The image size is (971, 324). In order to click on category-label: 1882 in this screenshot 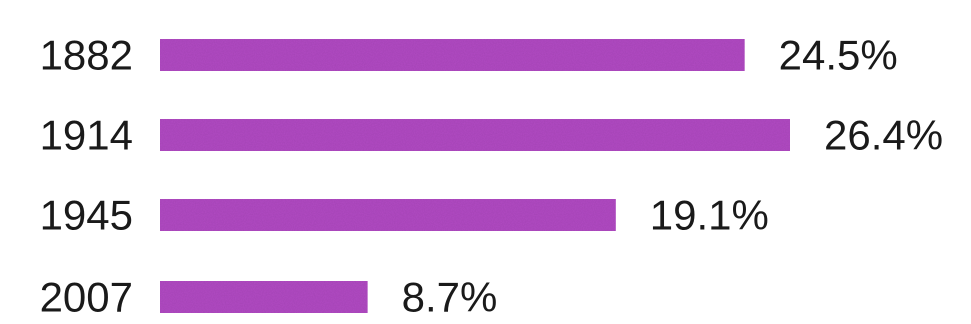, I will do `click(86, 55)`.